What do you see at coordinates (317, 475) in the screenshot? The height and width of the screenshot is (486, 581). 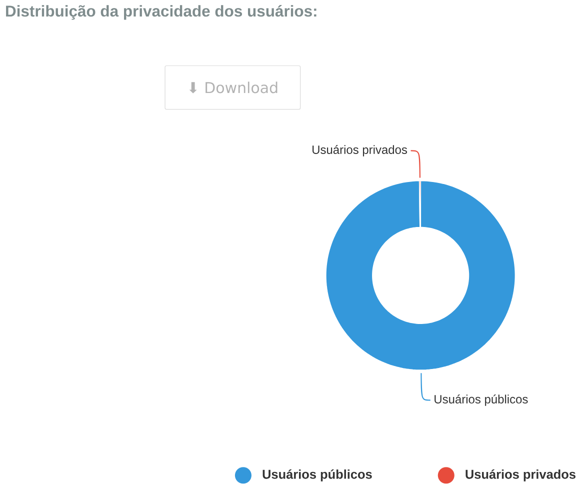 I see `legend-label: Usuários públicos` at bounding box center [317, 475].